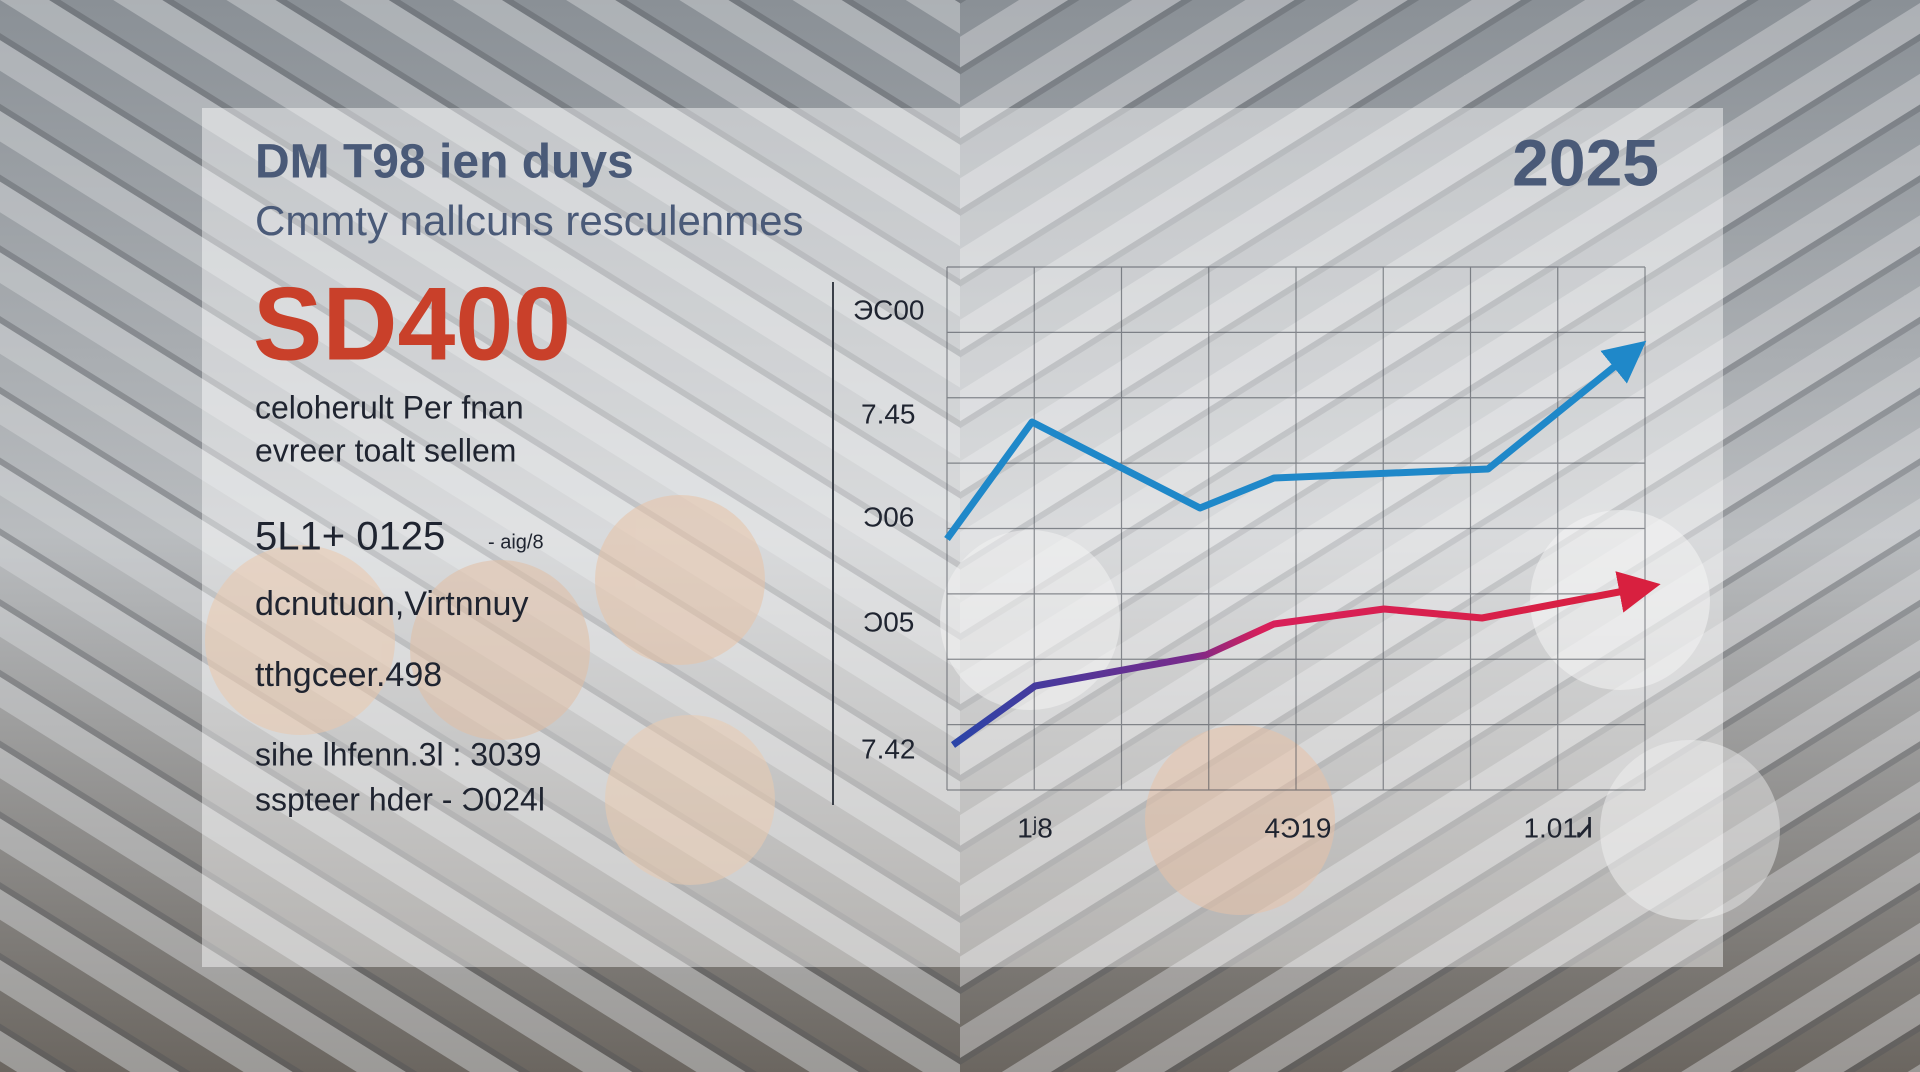 This screenshot has height=1072, width=1920. What do you see at coordinates (888, 516) in the screenshot?
I see `y-axis-label: Ͻ06` at bounding box center [888, 516].